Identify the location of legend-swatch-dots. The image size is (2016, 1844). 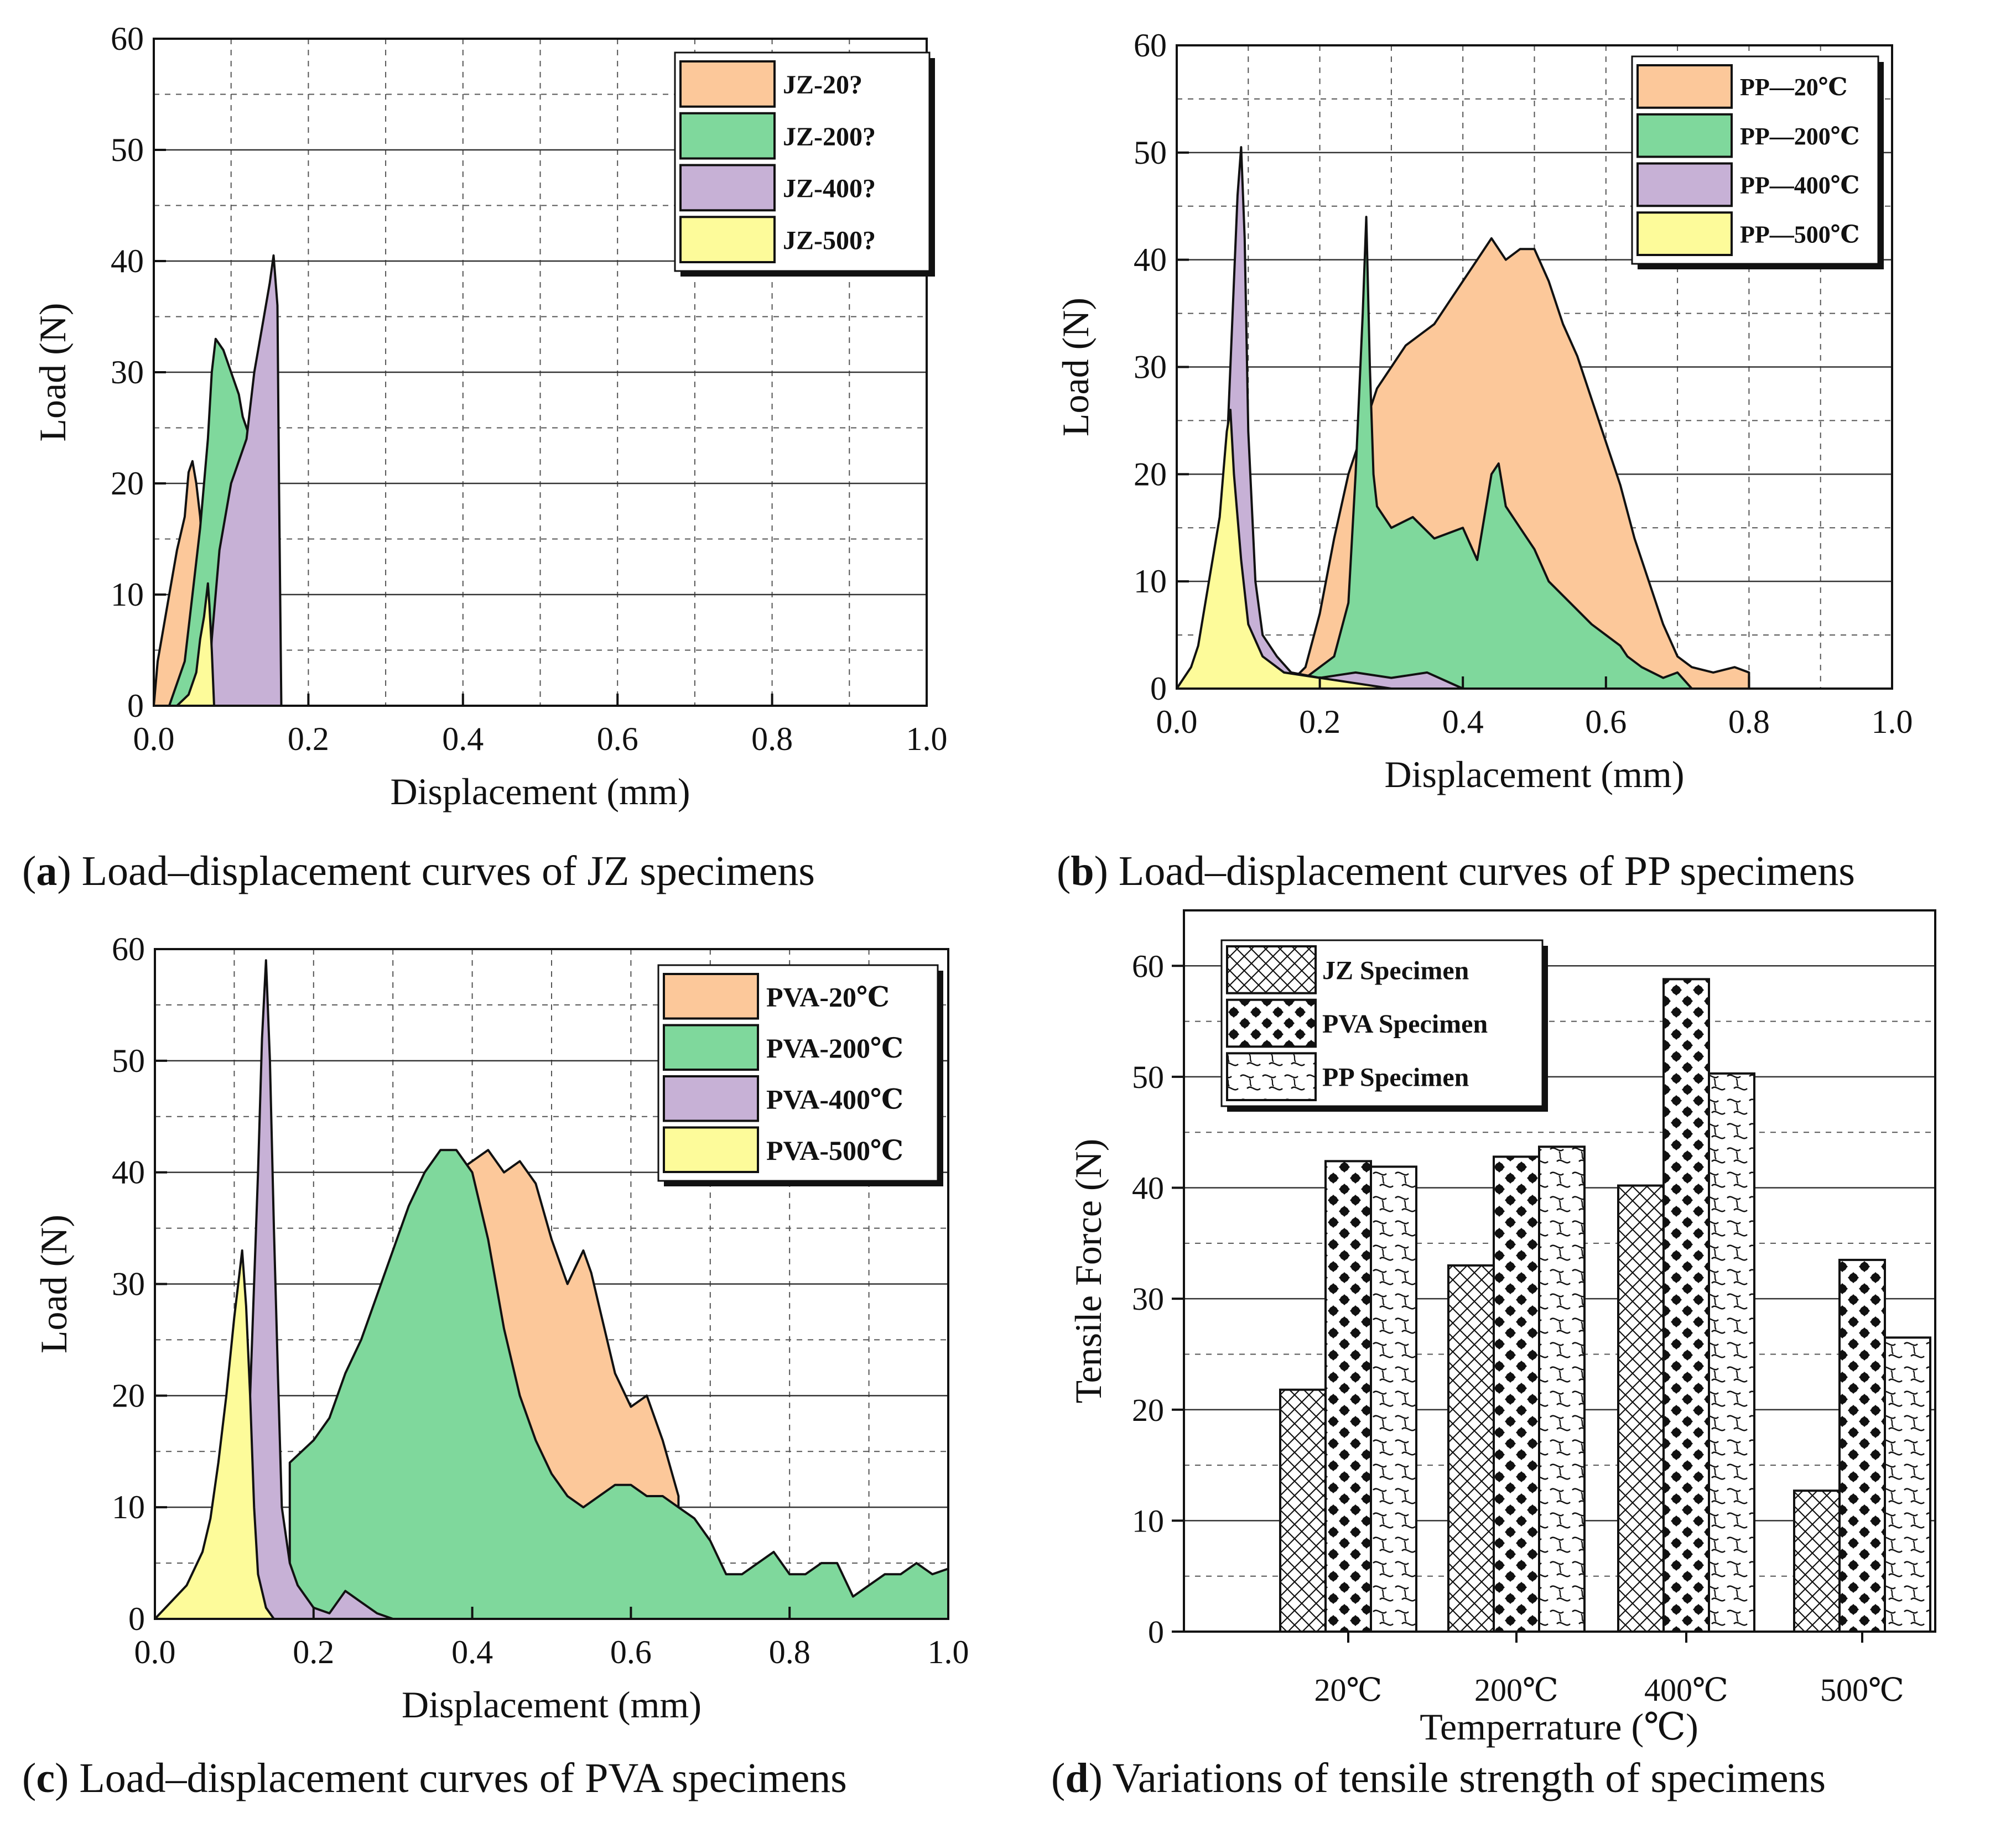
(1271, 1023).